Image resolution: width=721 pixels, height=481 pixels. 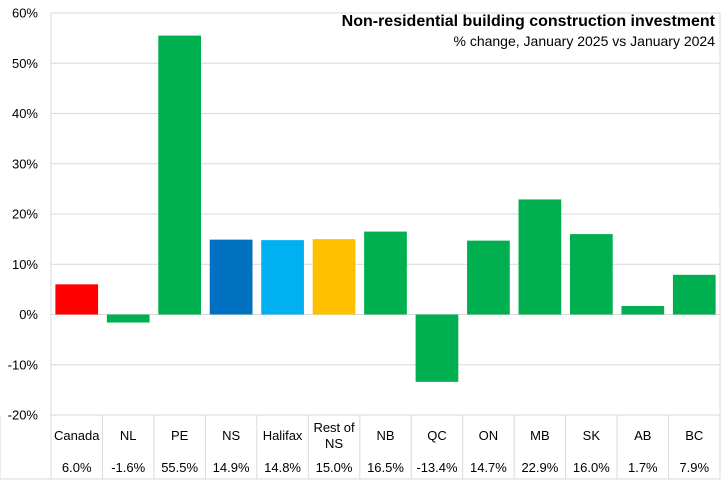 I want to click on y-tick-label: 50%, so click(x=25, y=63).